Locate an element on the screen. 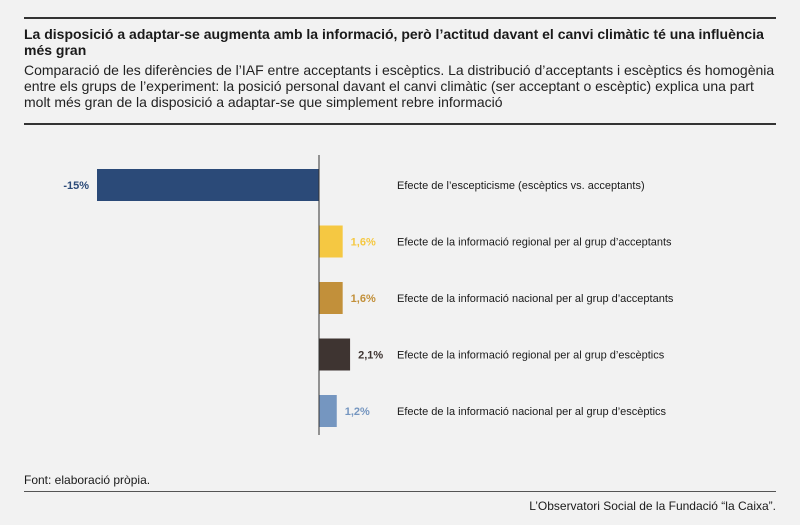  source-note: Font: elaboració pròpia. is located at coordinates (87, 480).